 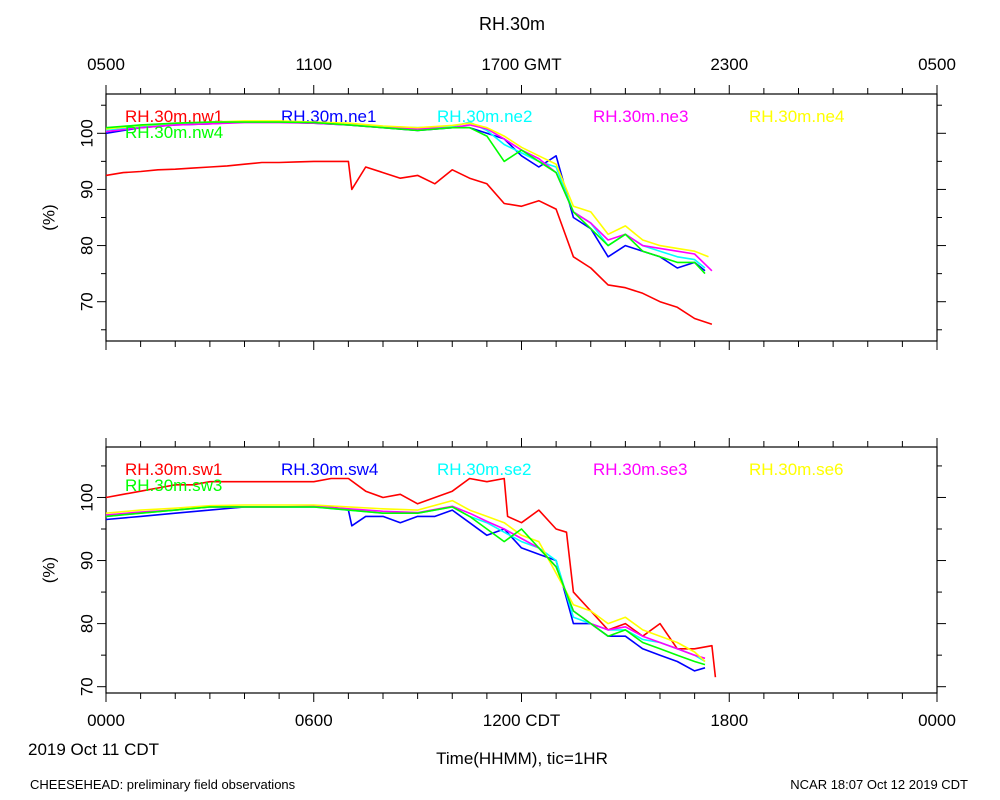 What do you see at coordinates (640, 116) in the screenshot?
I see `legend-label-RH.30m.ne3: RH.30m.ne3` at bounding box center [640, 116].